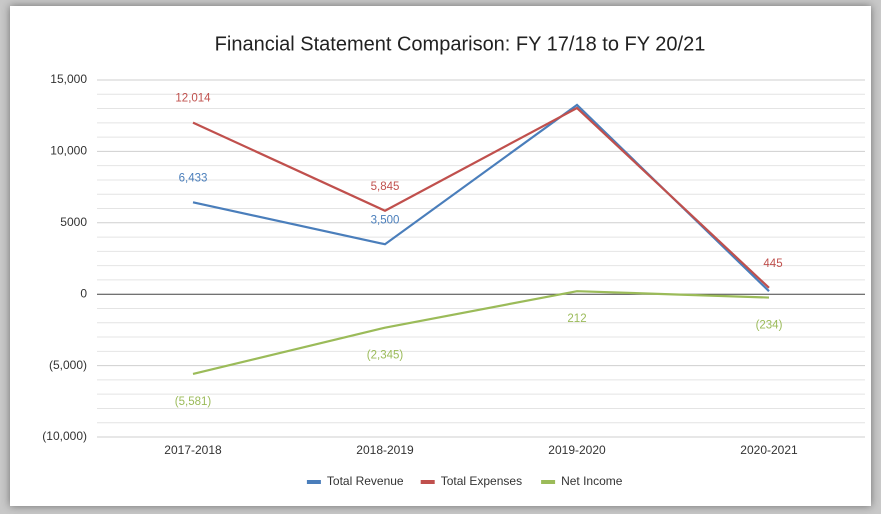  What do you see at coordinates (385, 450) in the screenshot?
I see `x-tick-label: 2018-2019` at bounding box center [385, 450].